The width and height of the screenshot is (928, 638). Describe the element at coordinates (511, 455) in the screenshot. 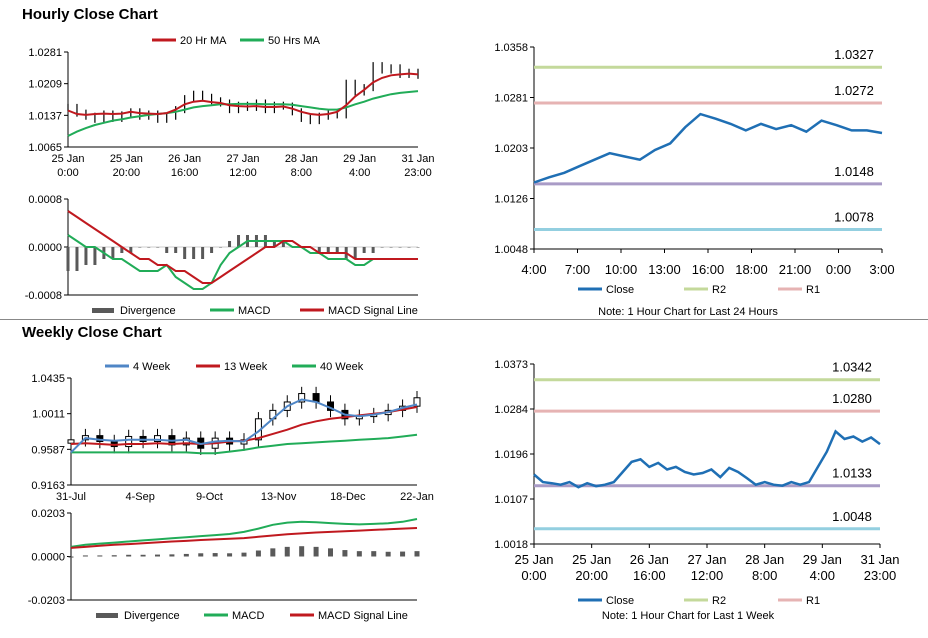

I see `weekly-1w-ytick-label: 1.0196` at that location.